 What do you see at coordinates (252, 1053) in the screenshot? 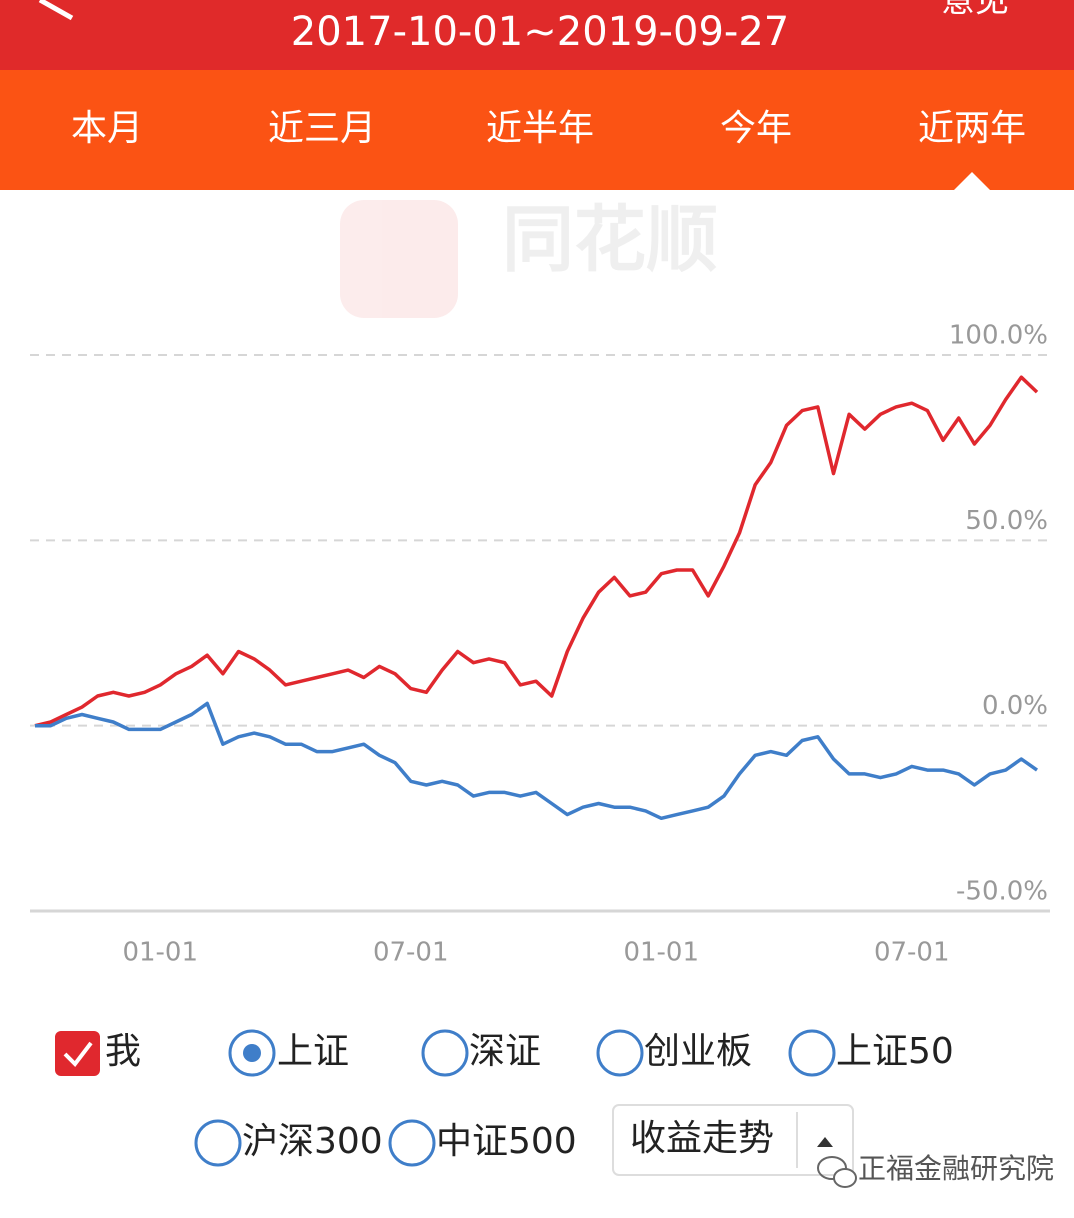
I see `radio-dot` at bounding box center [252, 1053].